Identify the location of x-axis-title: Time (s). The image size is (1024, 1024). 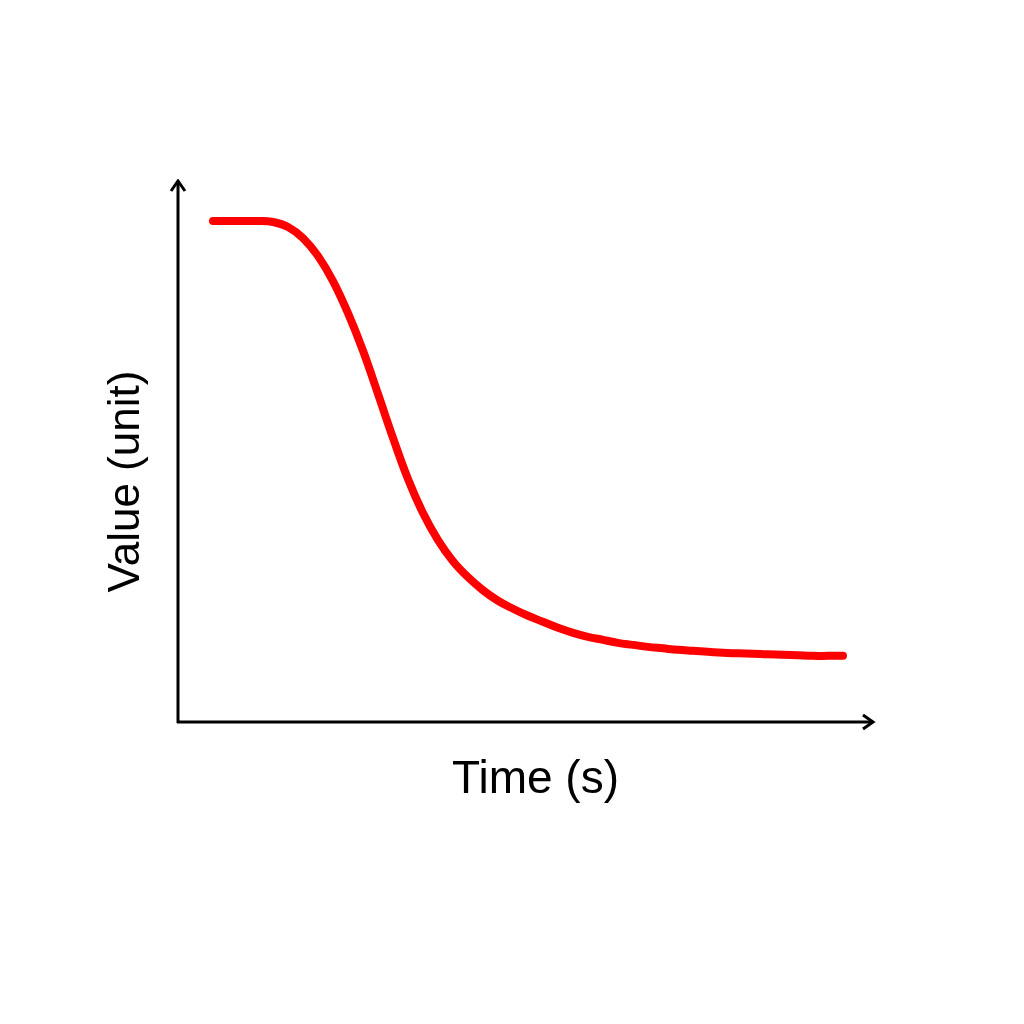
(535, 776).